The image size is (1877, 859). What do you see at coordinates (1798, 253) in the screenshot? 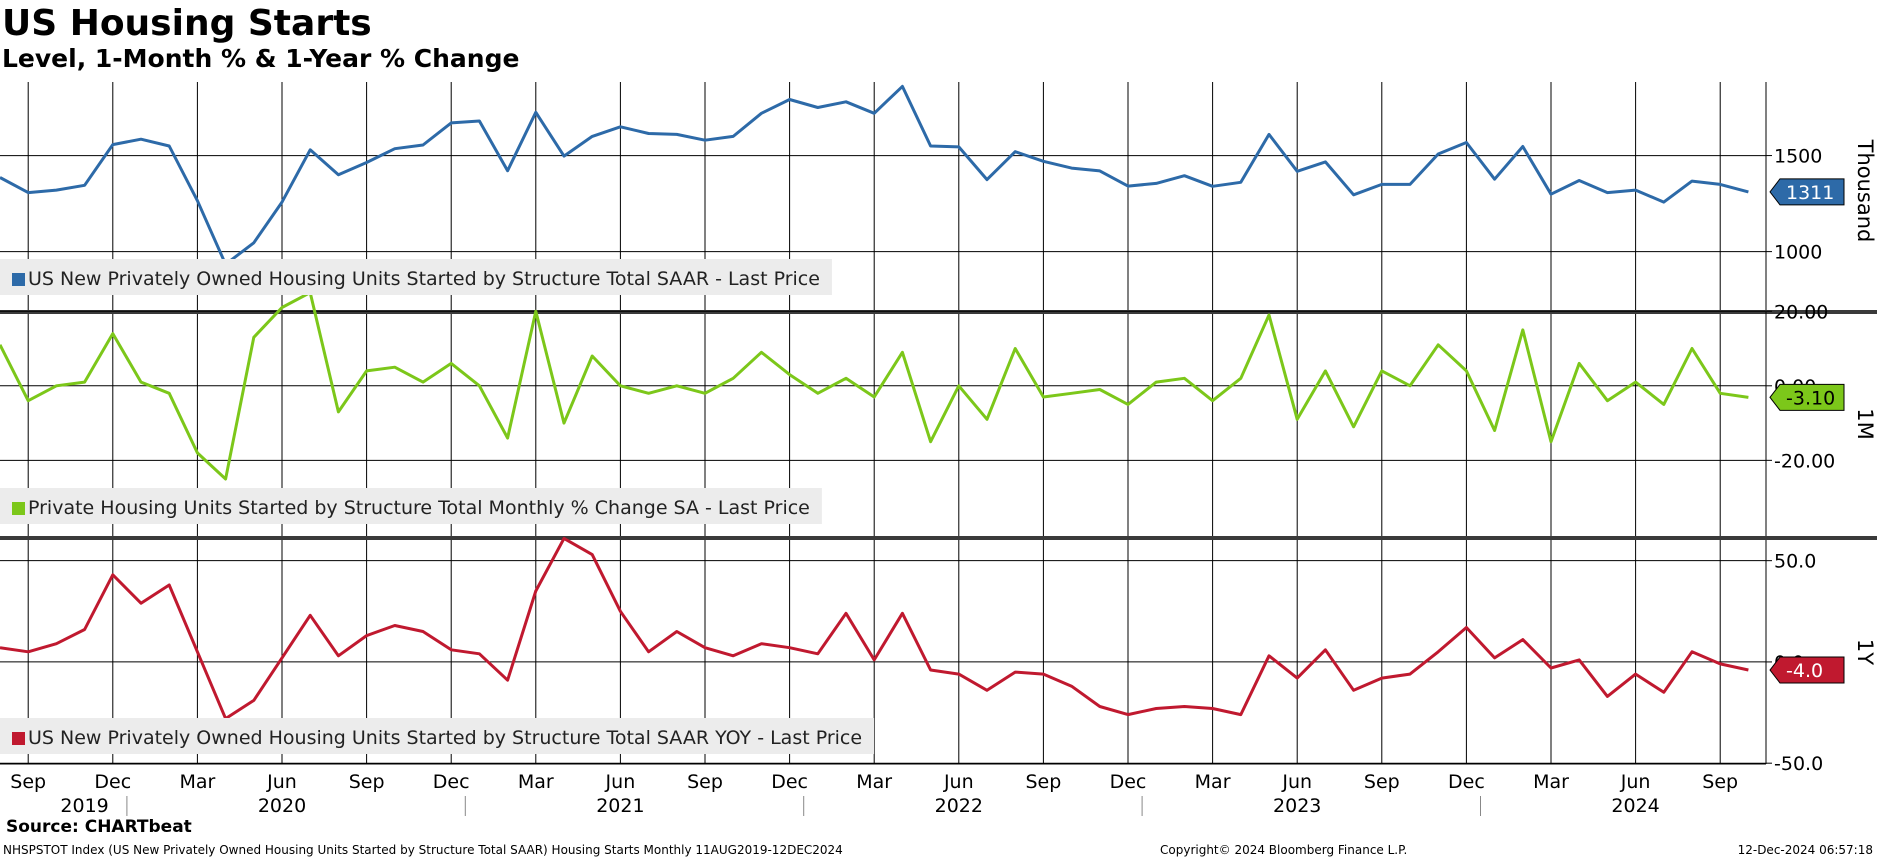
I see `y-tick-label: 1000` at bounding box center [1798, 253].